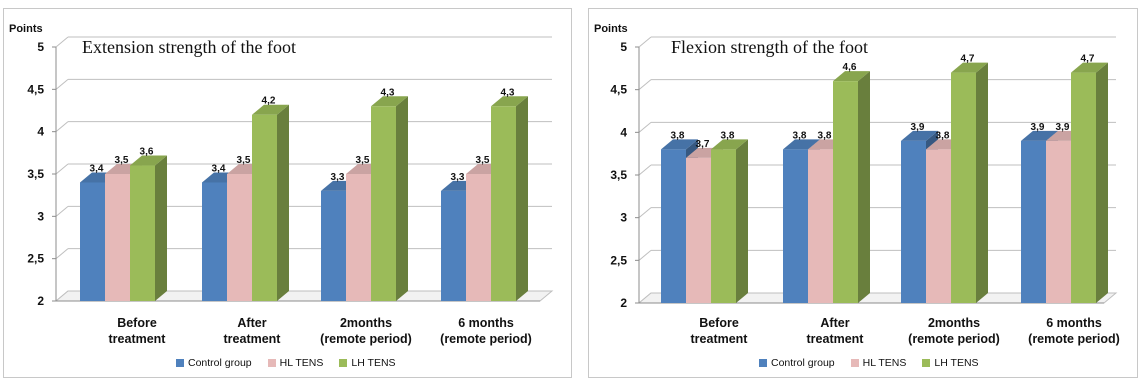 This screenshot has height=383, width=1143. I want to click on y-tick-label: 2, so click(40, 301).